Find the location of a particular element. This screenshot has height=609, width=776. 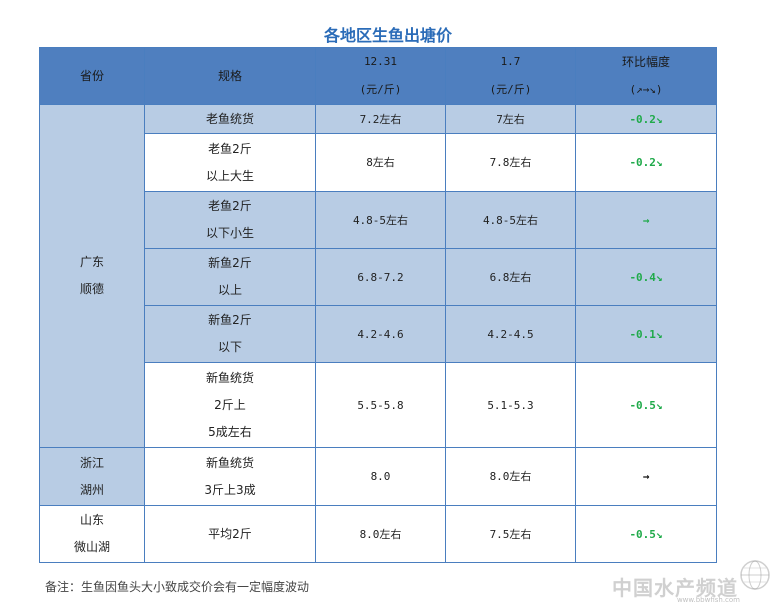

table-row: 山东 微山湖 平均2斤 8.0左右 7.5左右 -0.5↘ is located at coordinates (378, 534).